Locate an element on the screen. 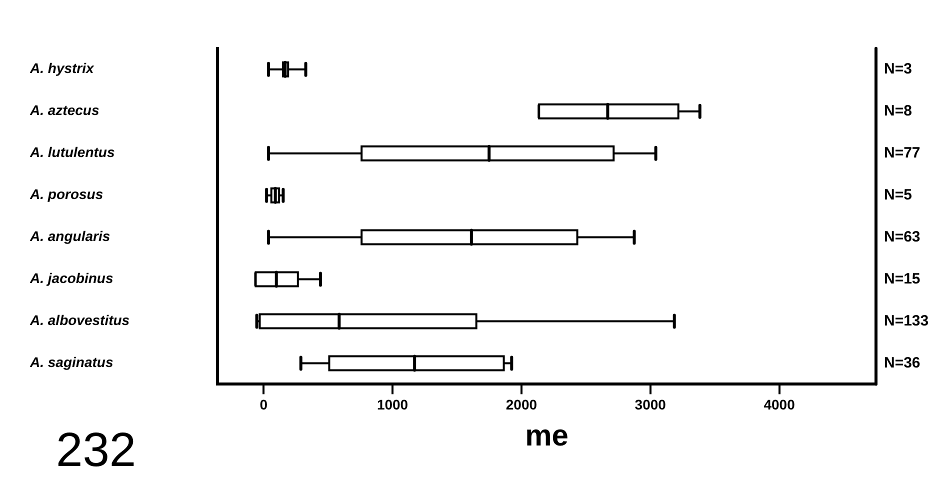 Image resolution: width=951 pixels, height=479 pixels. y-tick-label: A. aztecus is located at coordinates (64, 110).